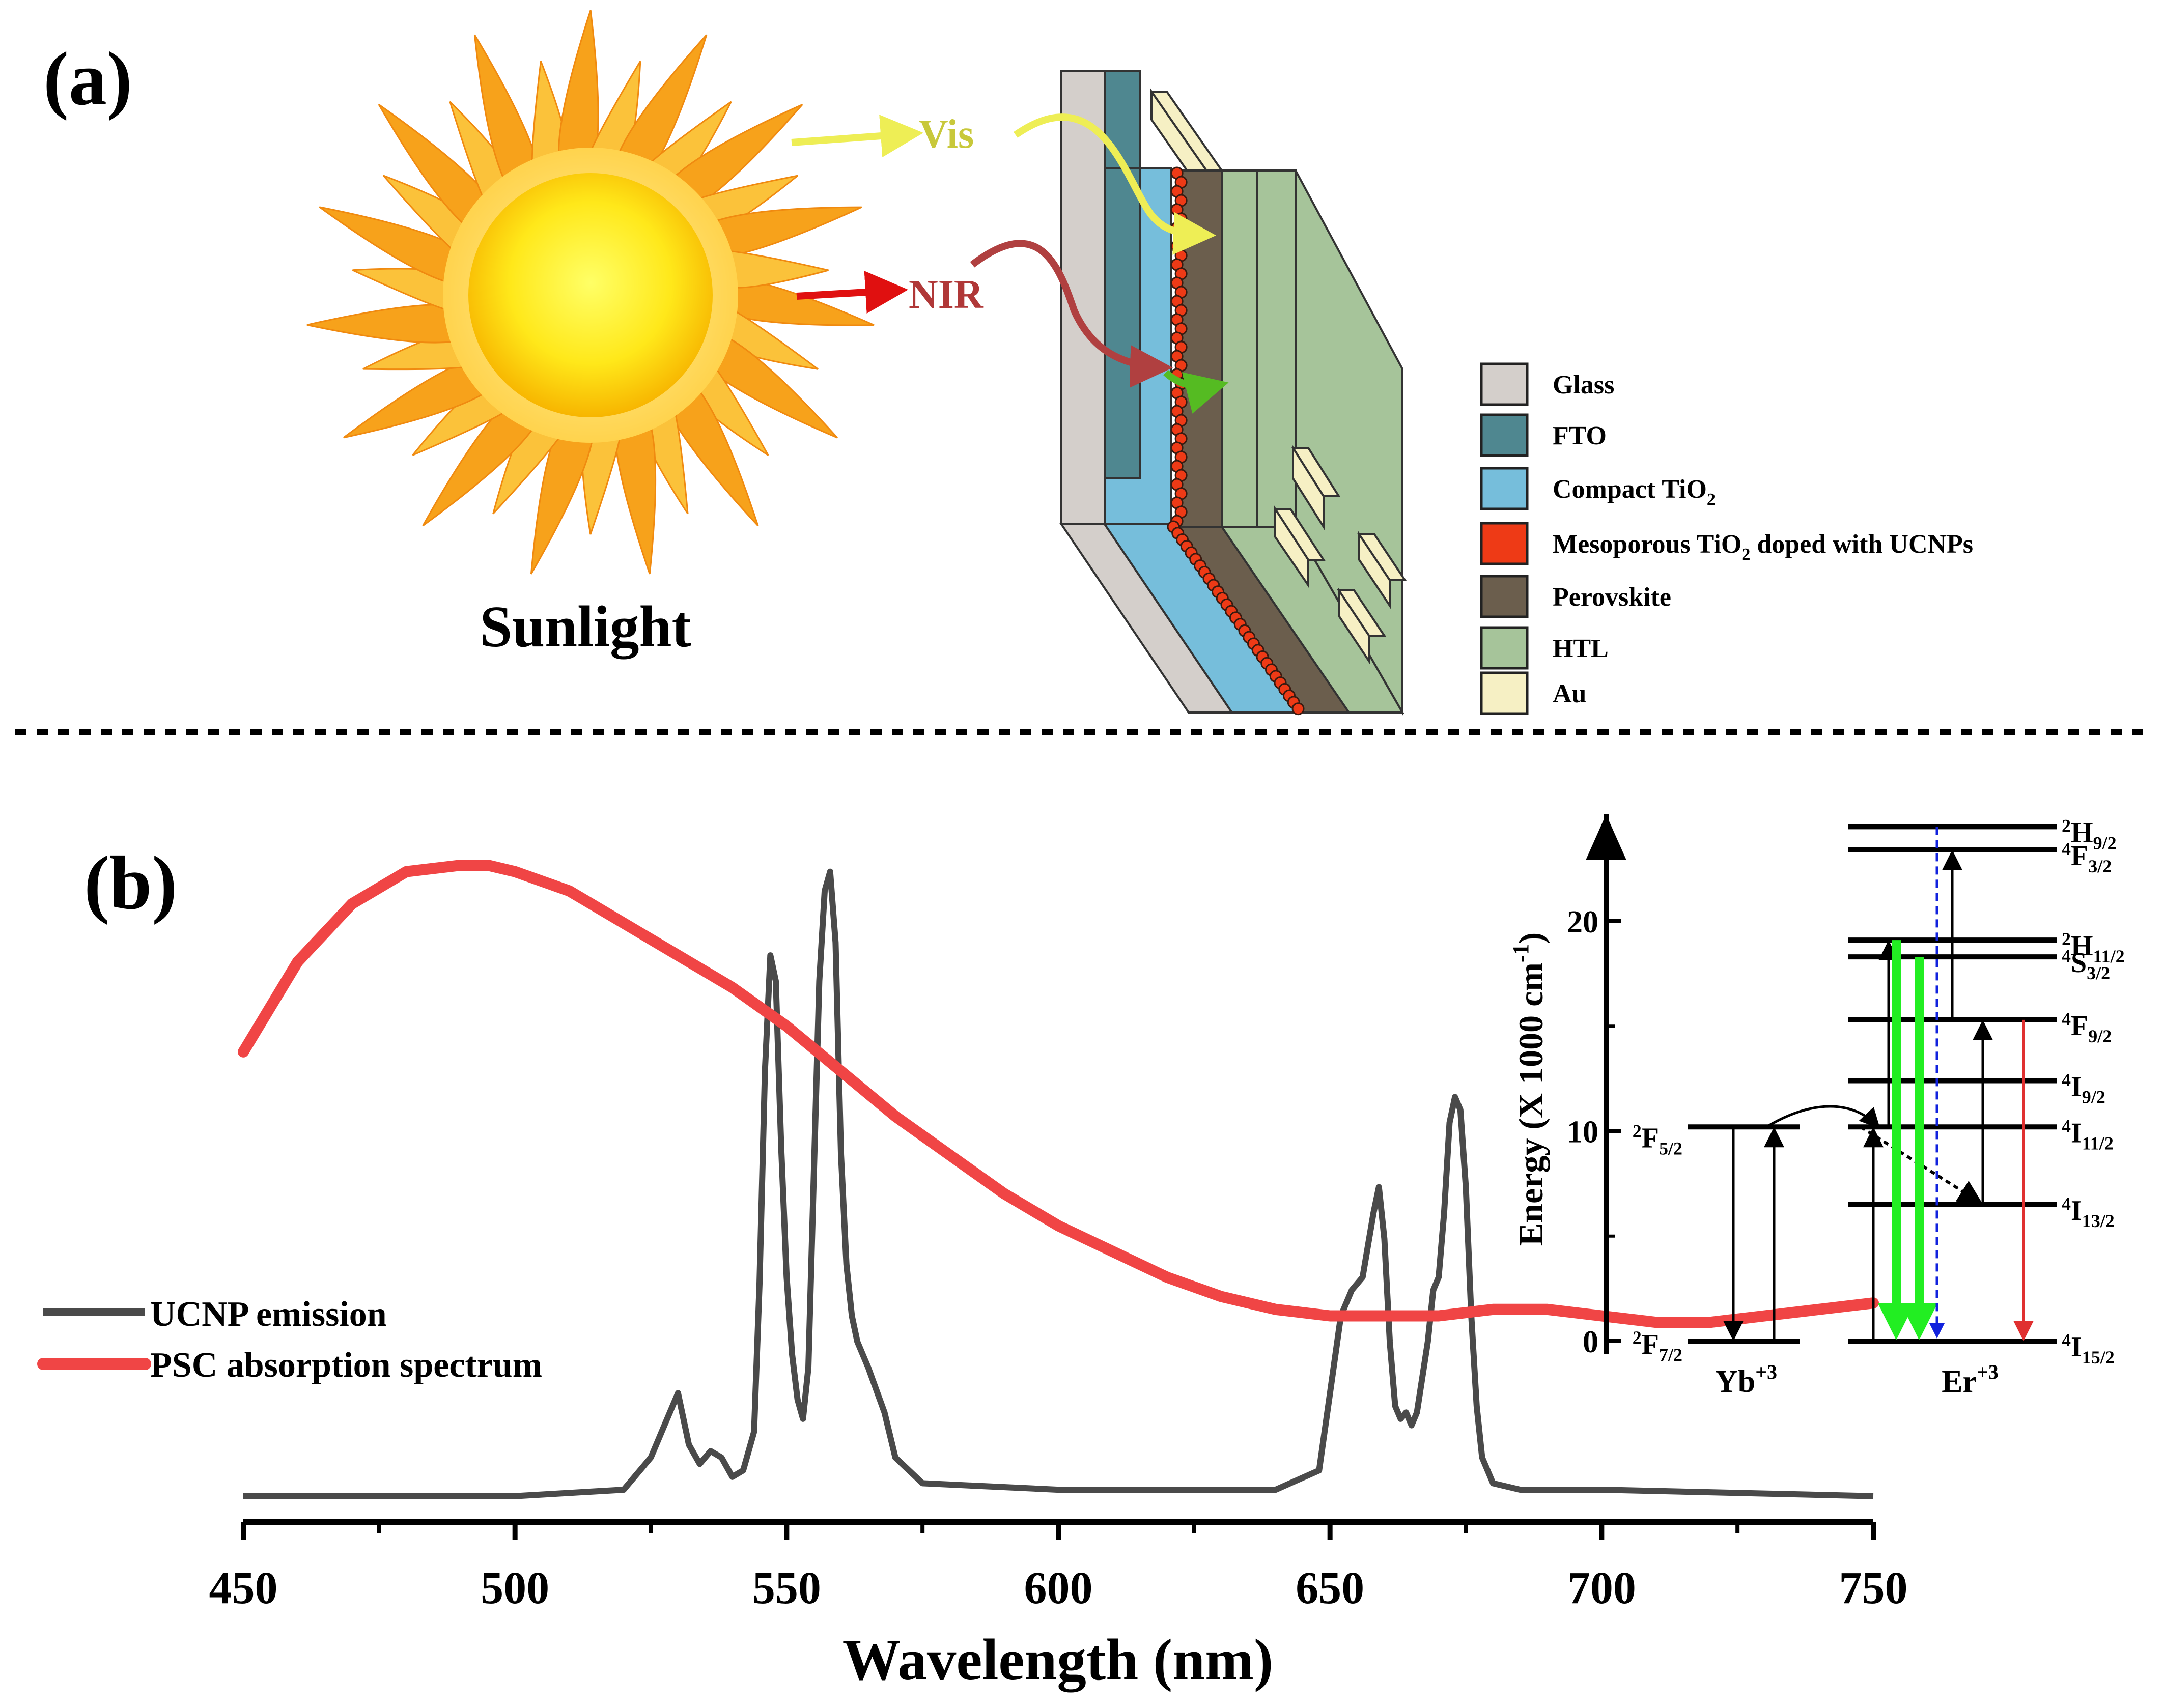 The image size is (2164, 1708). I want to click on legend-item-htl: HTL, so click(1544, 648).